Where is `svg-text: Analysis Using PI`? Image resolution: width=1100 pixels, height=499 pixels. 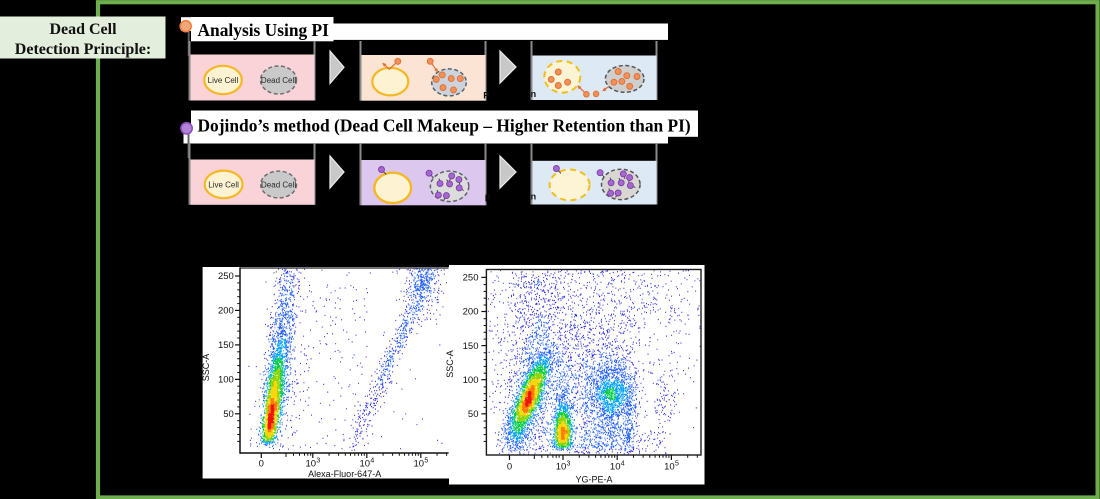 svg-text: Analysis Using PI is located at coordinates (264, 30).